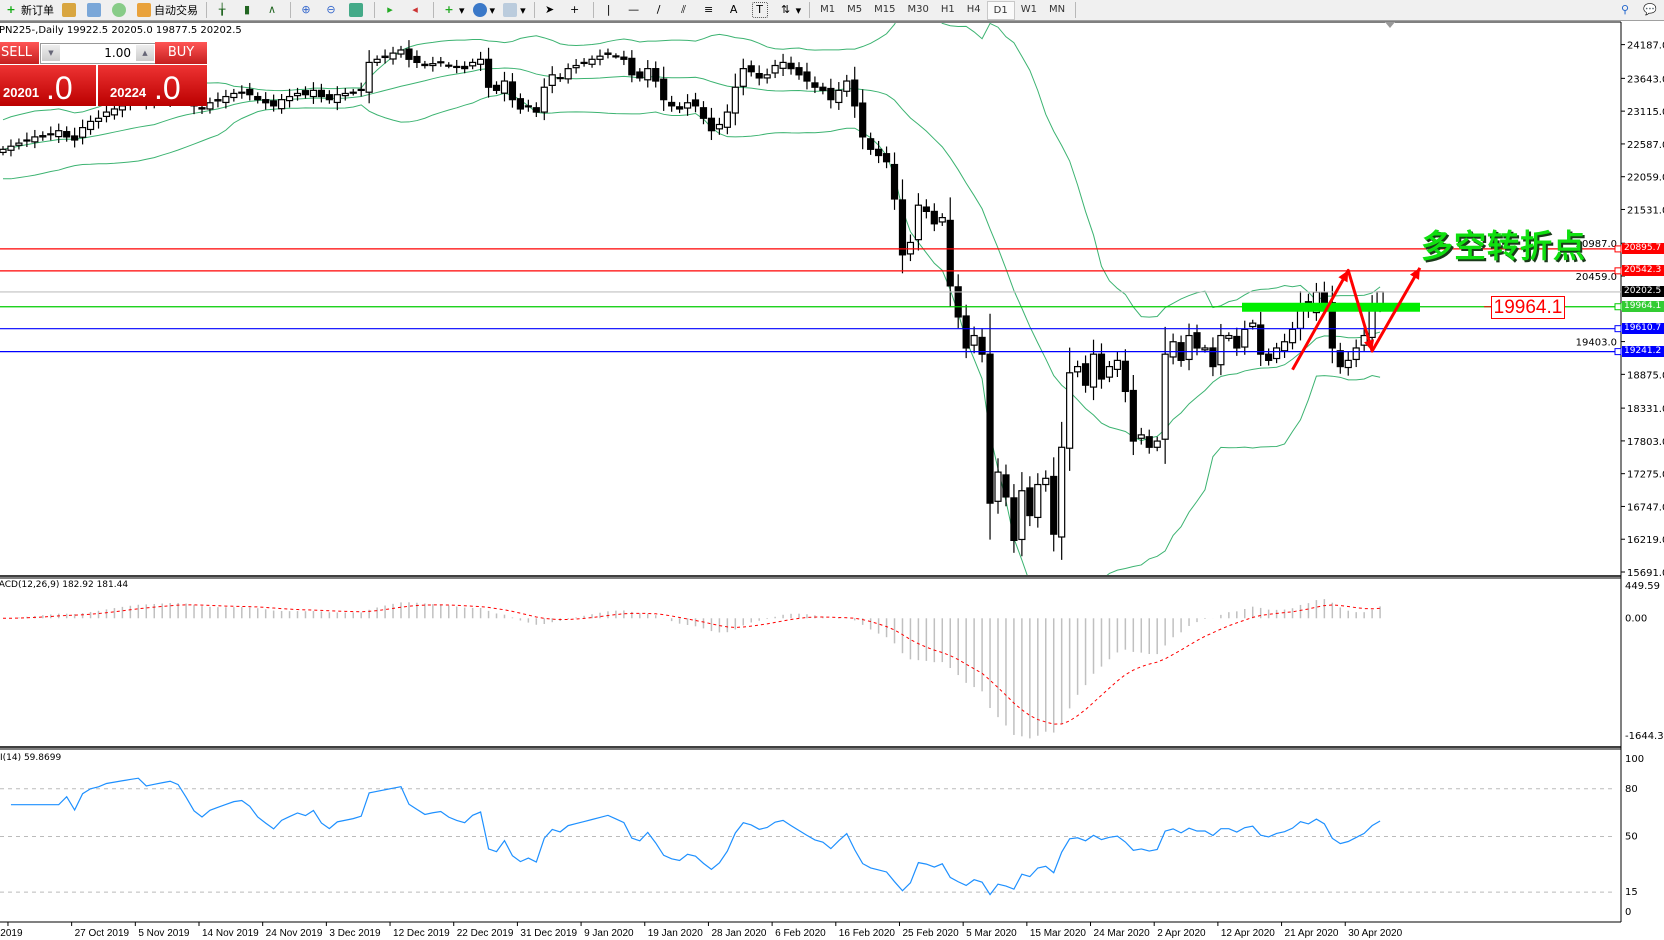  I want to click on sell-price: 20201 .0, so click(48, 85).